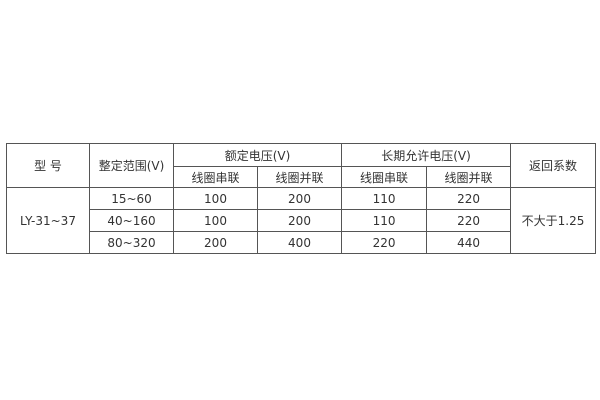  I want to click on header-range: 整定范围(V), so click(131, 165).